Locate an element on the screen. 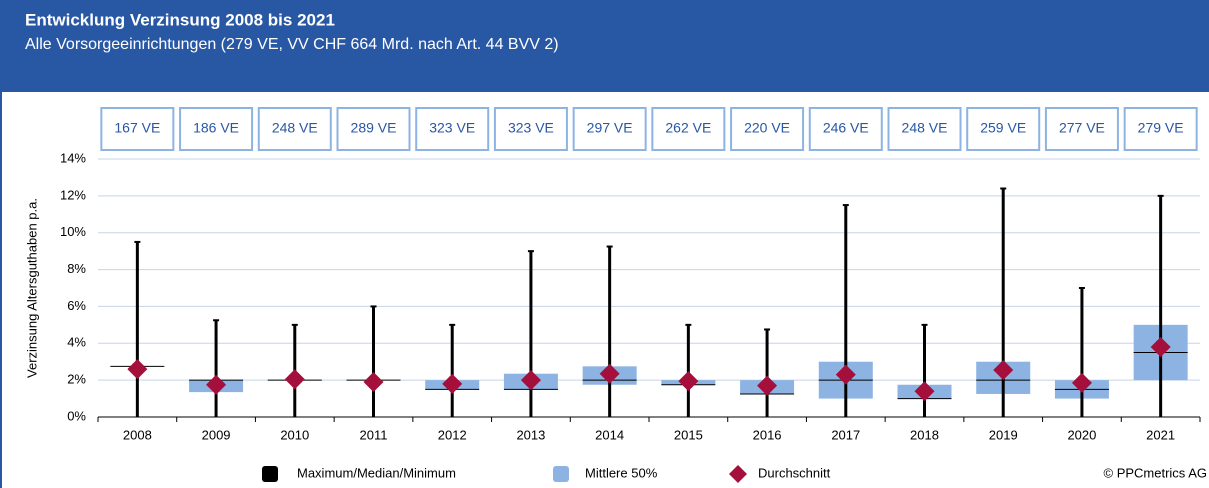  count-label: 167 VE is located at coordinates (137, 128).